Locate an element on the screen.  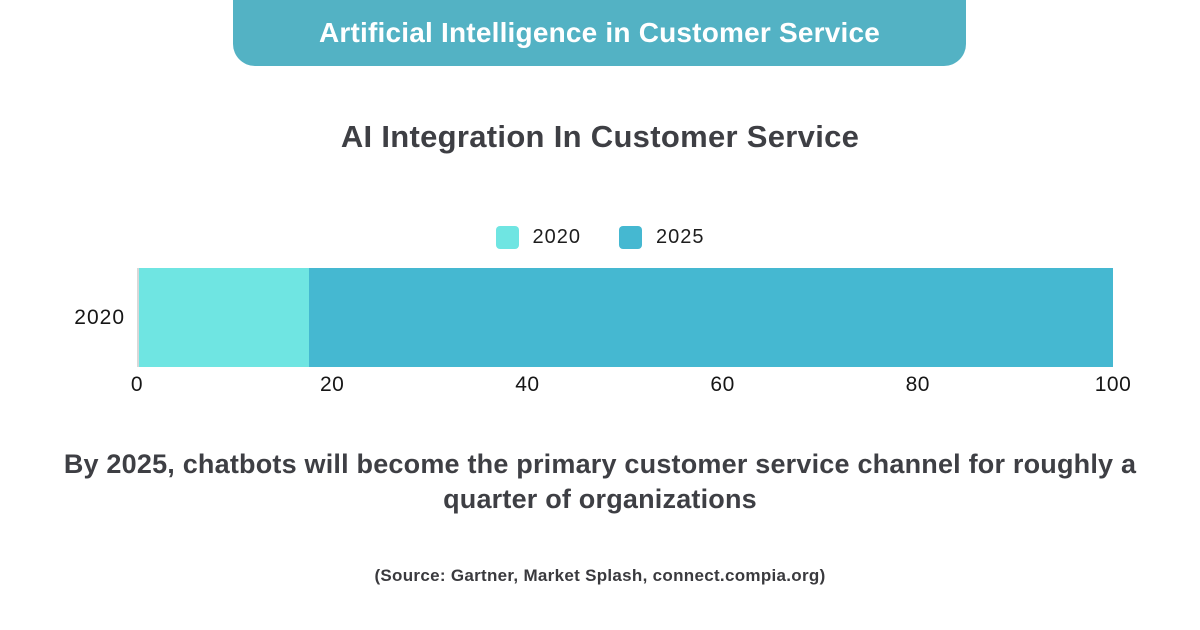
legend-label-2025: 2025 is located at coordinates (680, 237).